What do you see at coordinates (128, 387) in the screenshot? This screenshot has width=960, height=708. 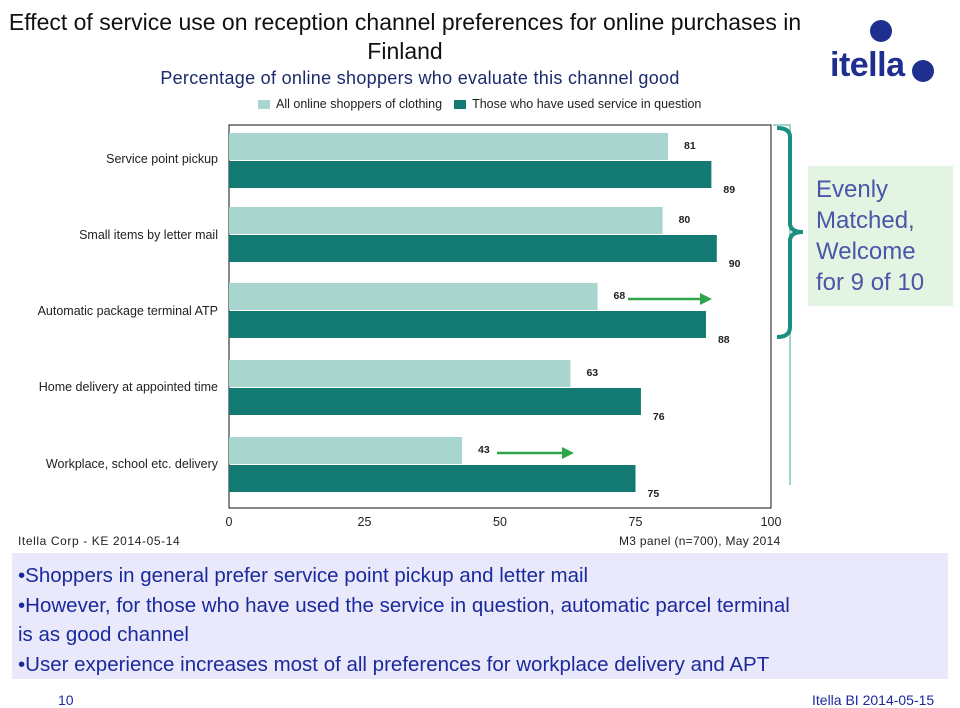 I see `category-label: Home delivery at appointed time` at bounding box center [128, 387].